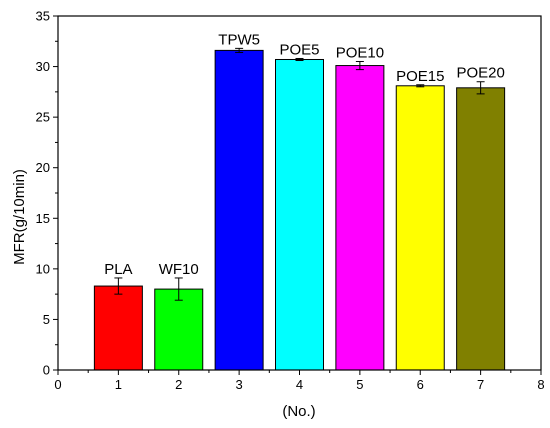 This screenshot has width=550, height=428. Describe the element at coordinates (43, 66) in the screenshot. I see `y-tick-label: 30` at that location.